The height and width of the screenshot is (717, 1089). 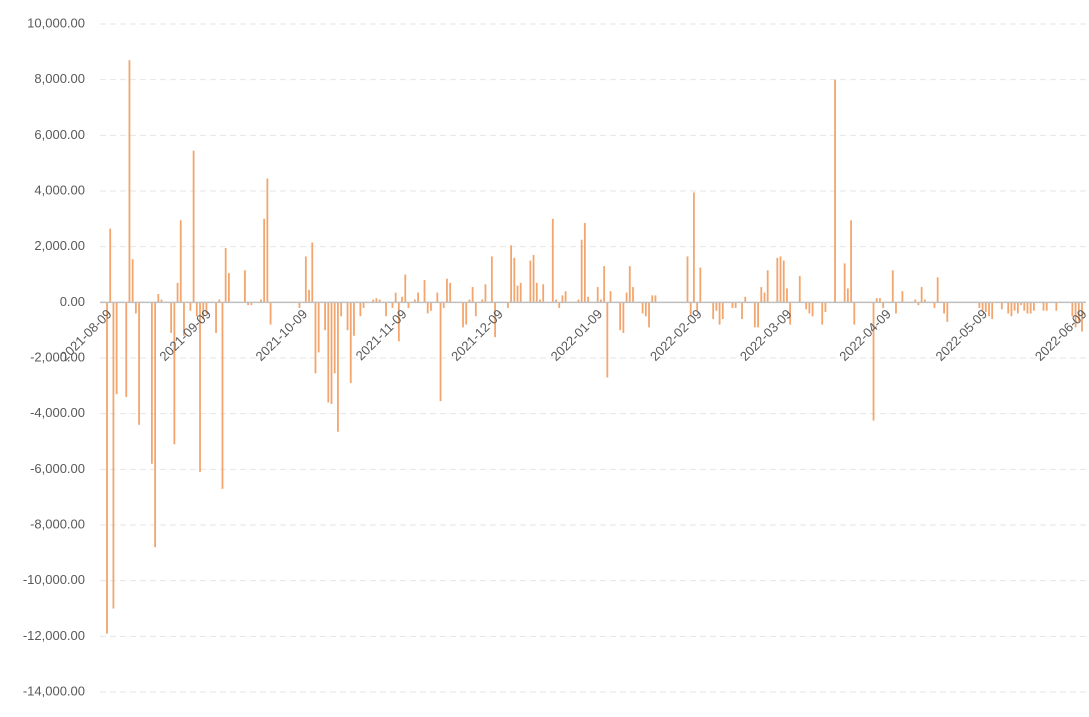 What do you see at coordinates (59, 245) in the screenshot?
I see `y-tick-label: 2,000.00` at bounding box center [59, 245].